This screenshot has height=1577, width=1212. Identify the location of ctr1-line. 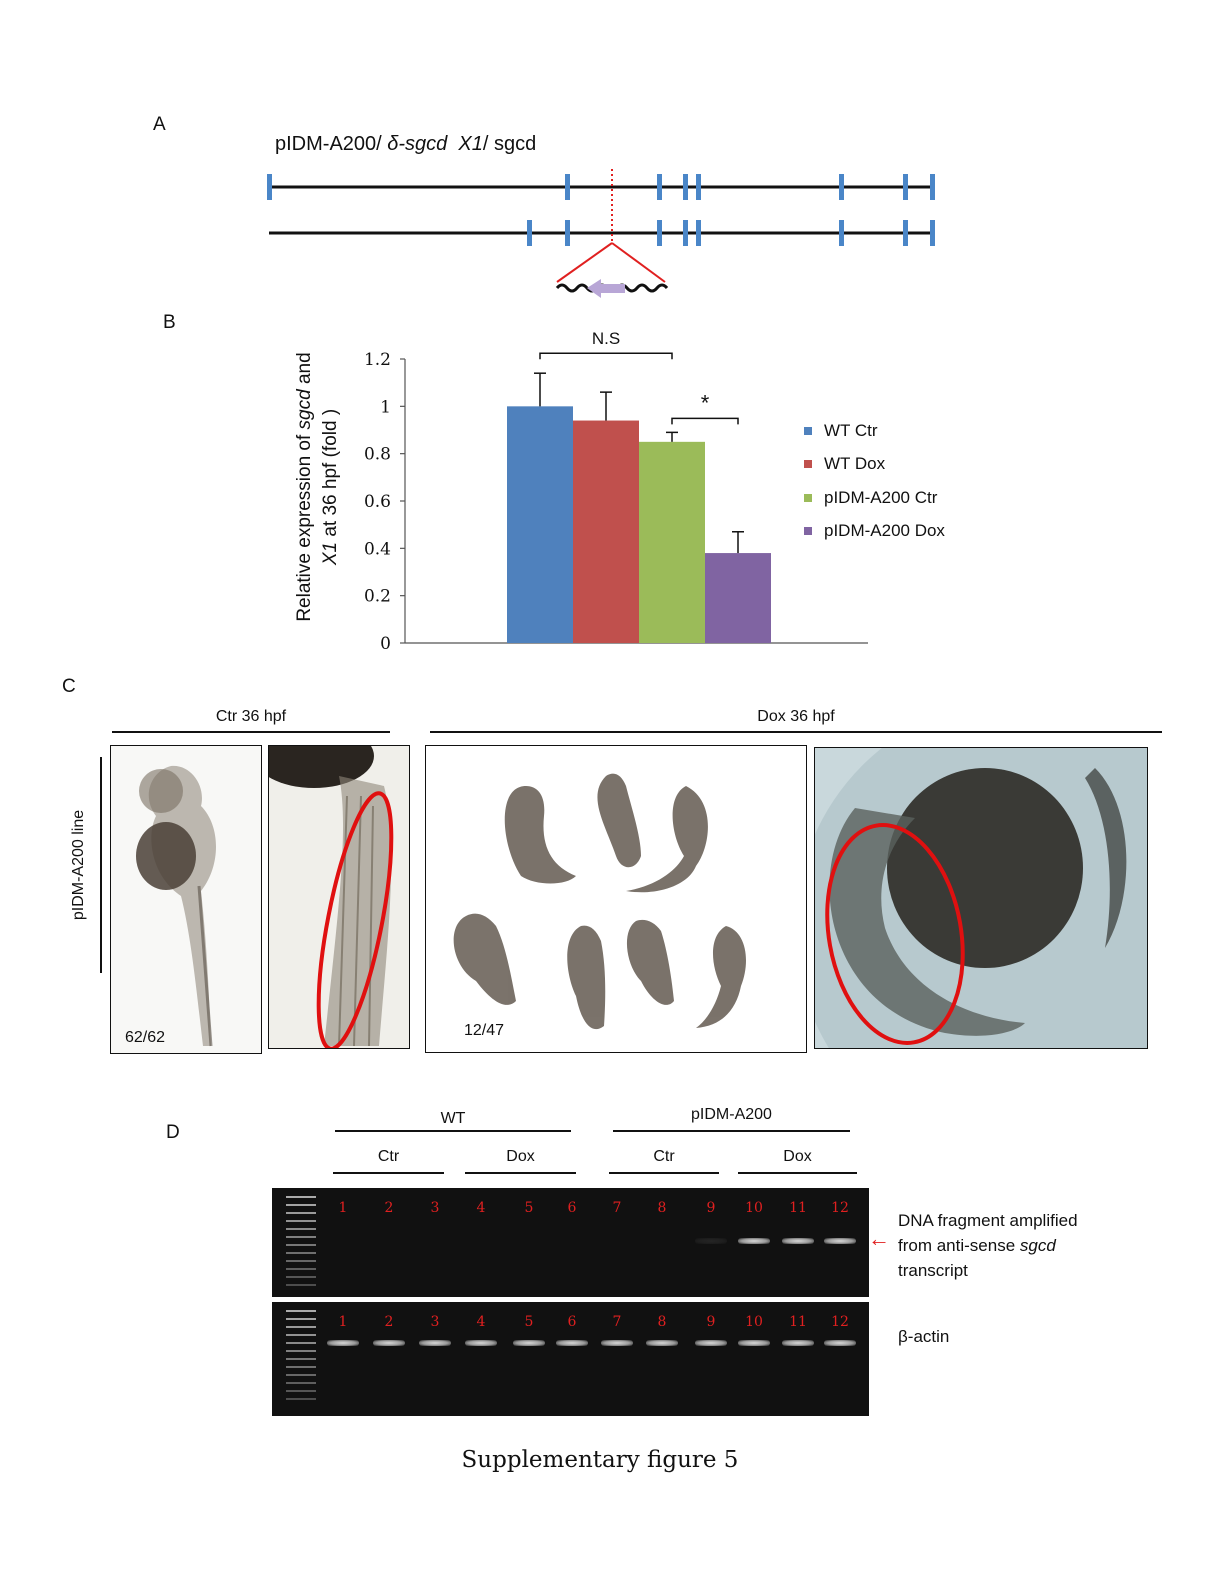
(388, 1173).